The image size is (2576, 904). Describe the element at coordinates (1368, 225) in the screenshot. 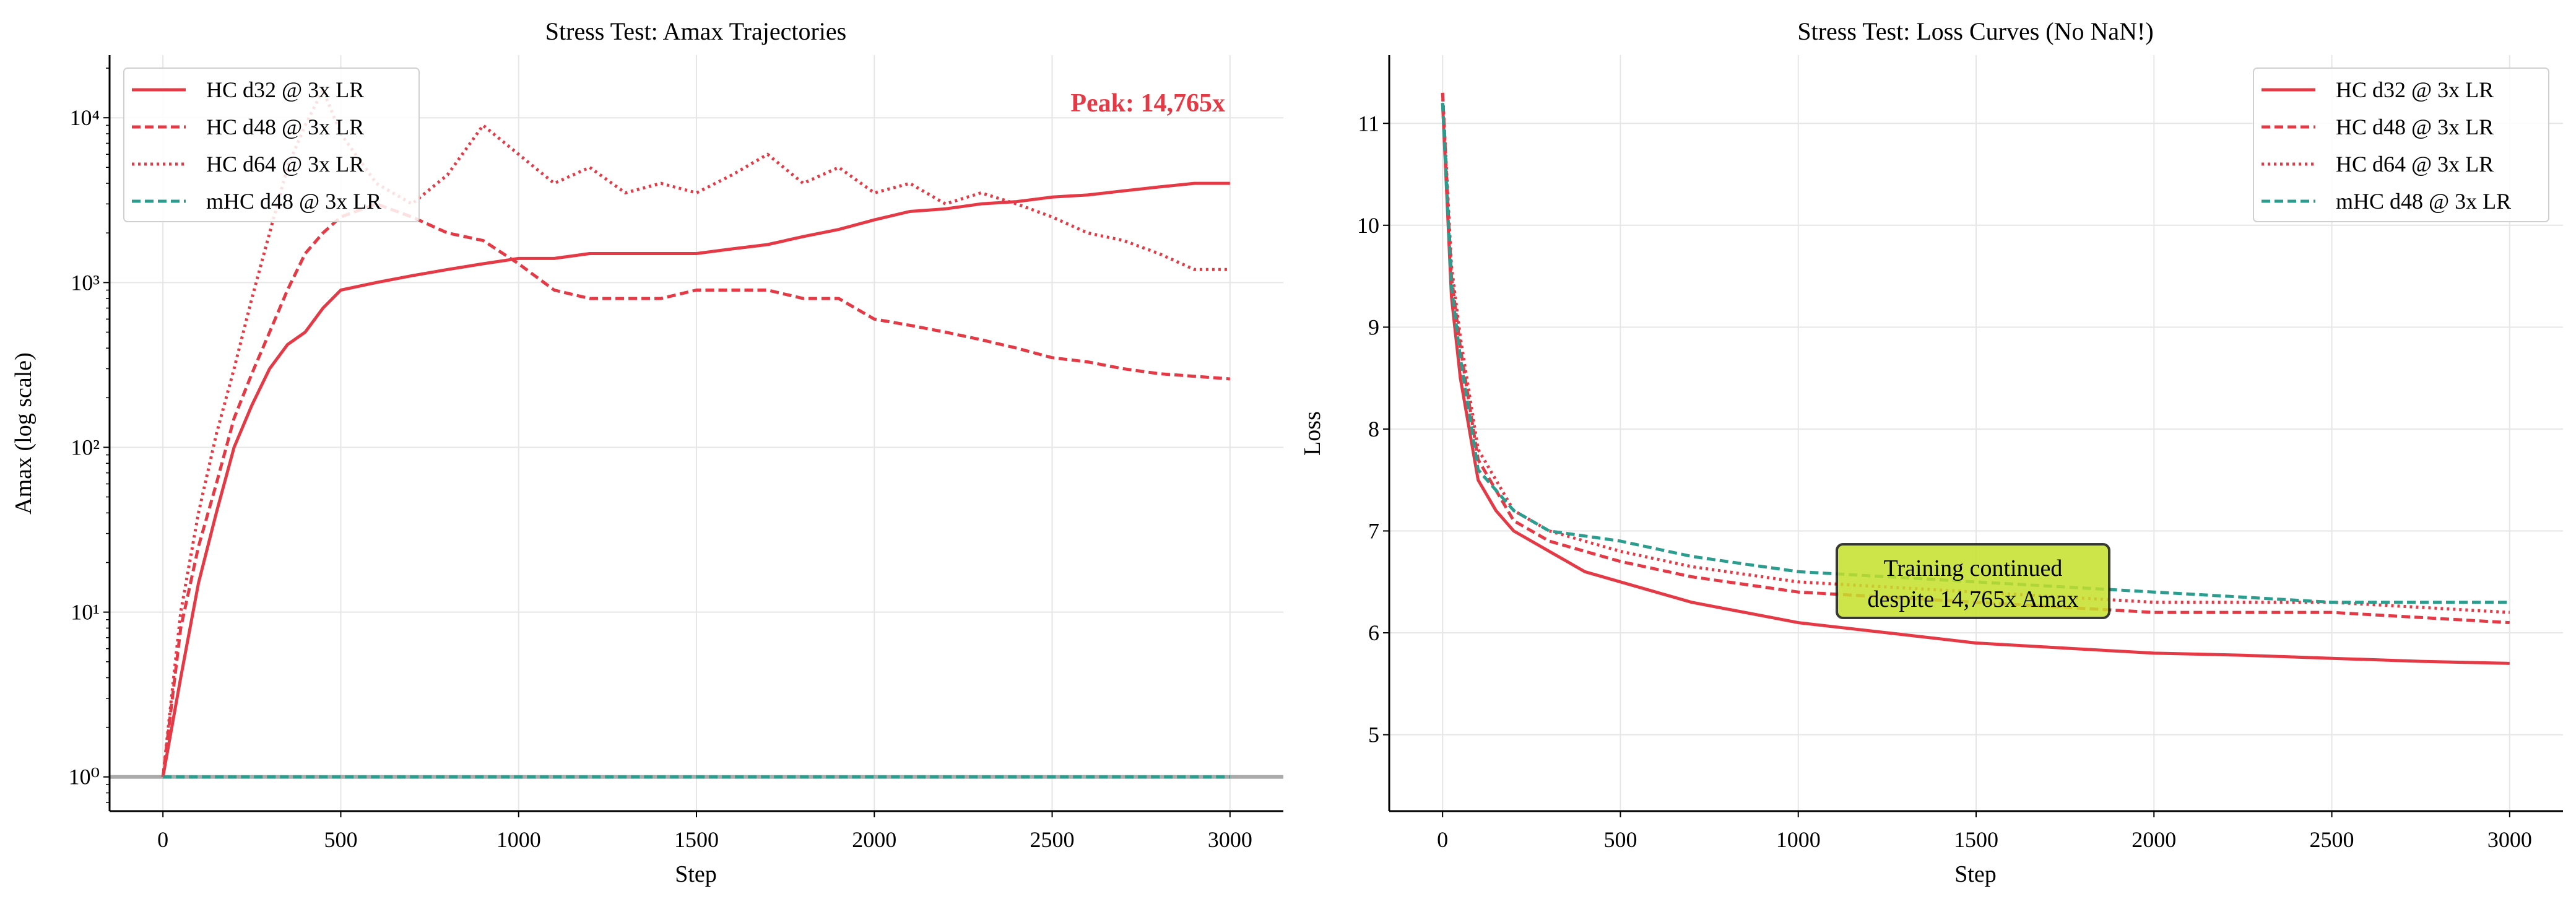

I see `y-tick-label: 10` at that location.